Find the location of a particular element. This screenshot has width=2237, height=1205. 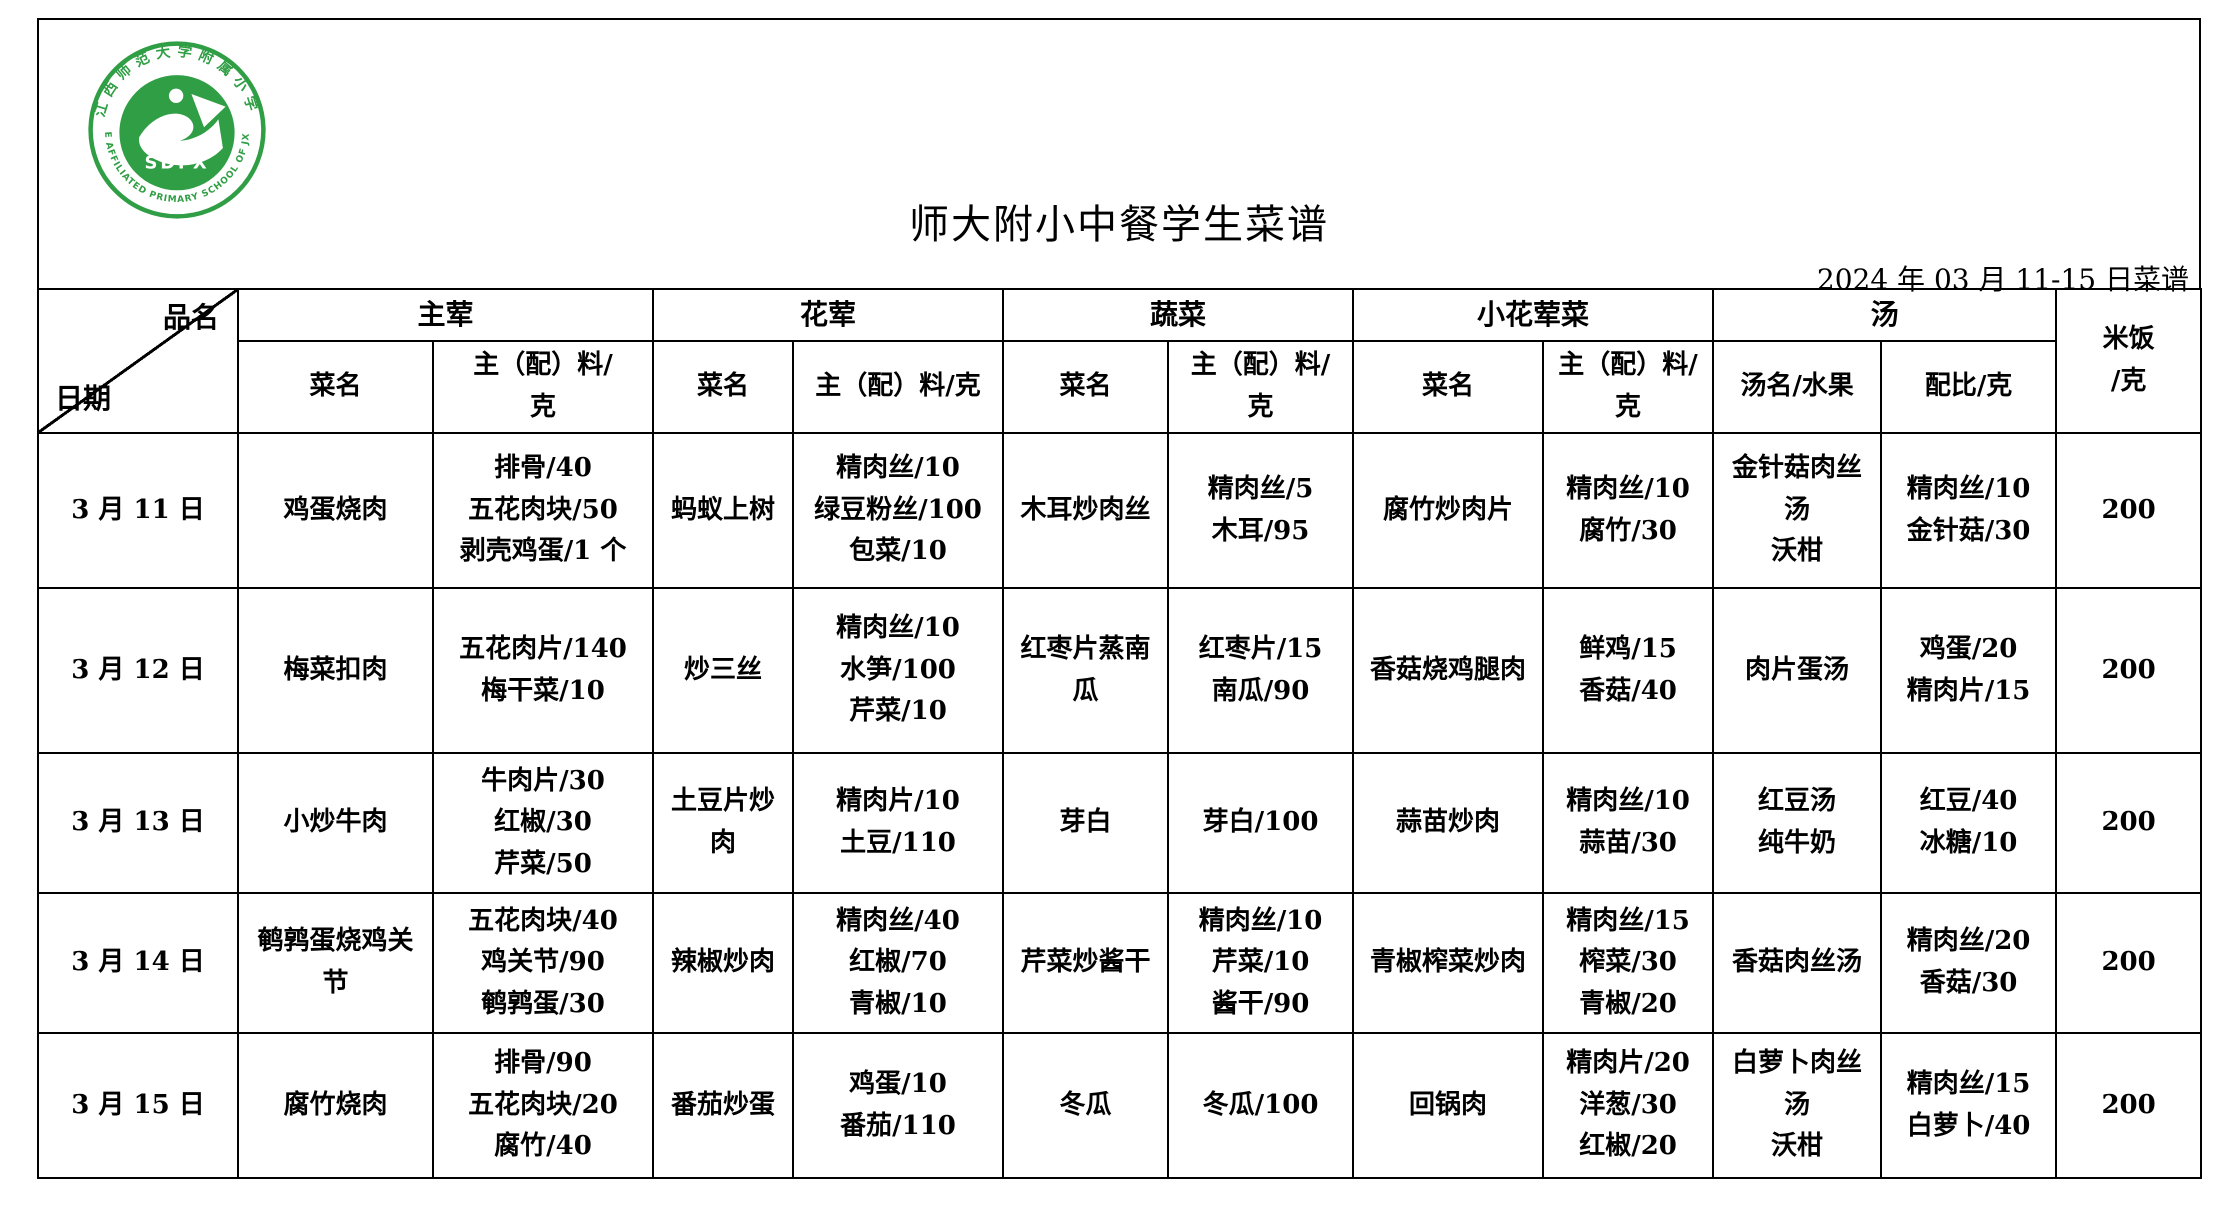

vegetable-name: 芹菜炒酱干 is located at coordinates (1086, 963).